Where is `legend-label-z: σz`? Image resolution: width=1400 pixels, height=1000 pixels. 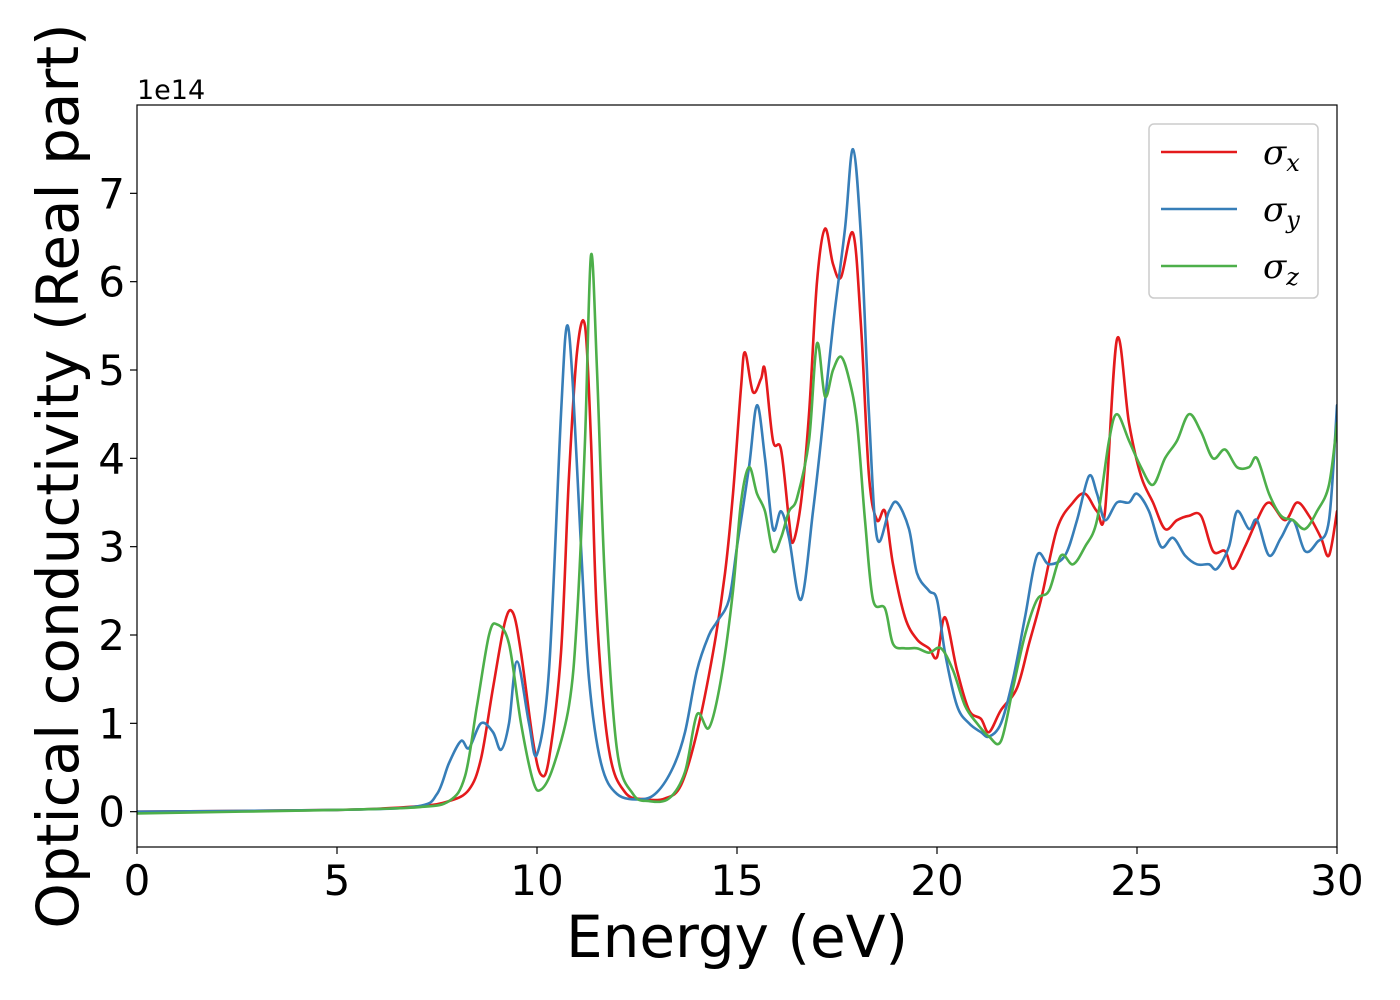 legend-label-z: σz is located at coordinates (1281, 269).